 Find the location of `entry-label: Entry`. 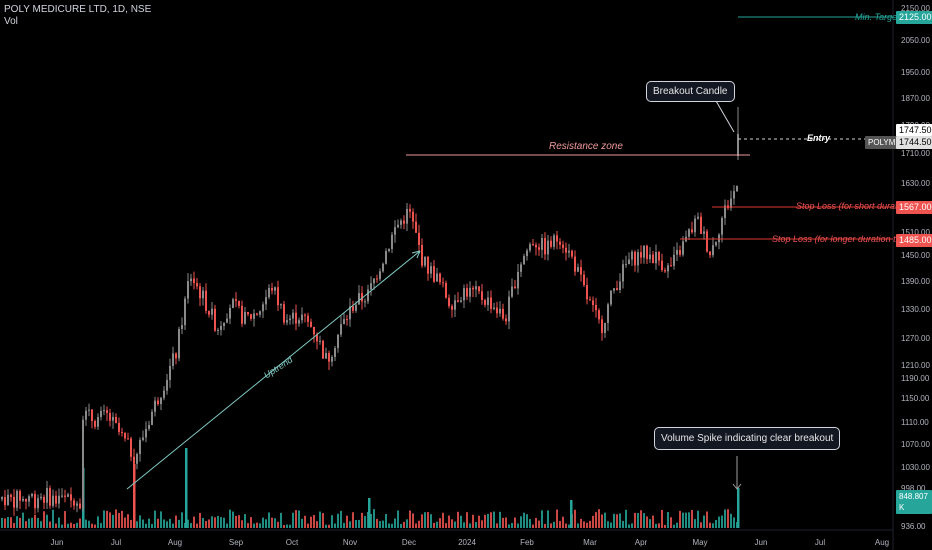

entry-label: Entry is located at coordinates (819, 138).